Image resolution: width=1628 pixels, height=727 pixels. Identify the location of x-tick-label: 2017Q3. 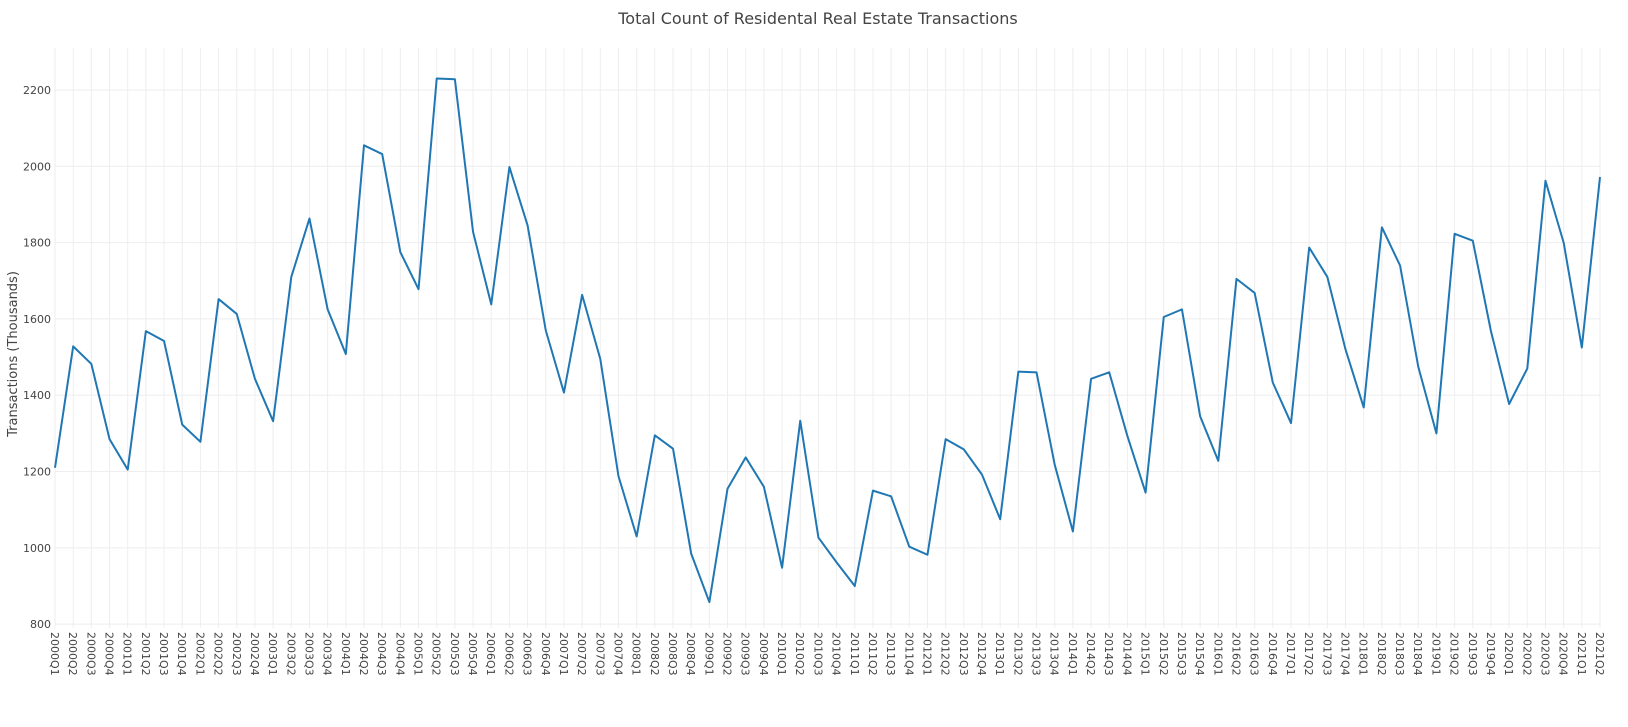
(1326, 654).